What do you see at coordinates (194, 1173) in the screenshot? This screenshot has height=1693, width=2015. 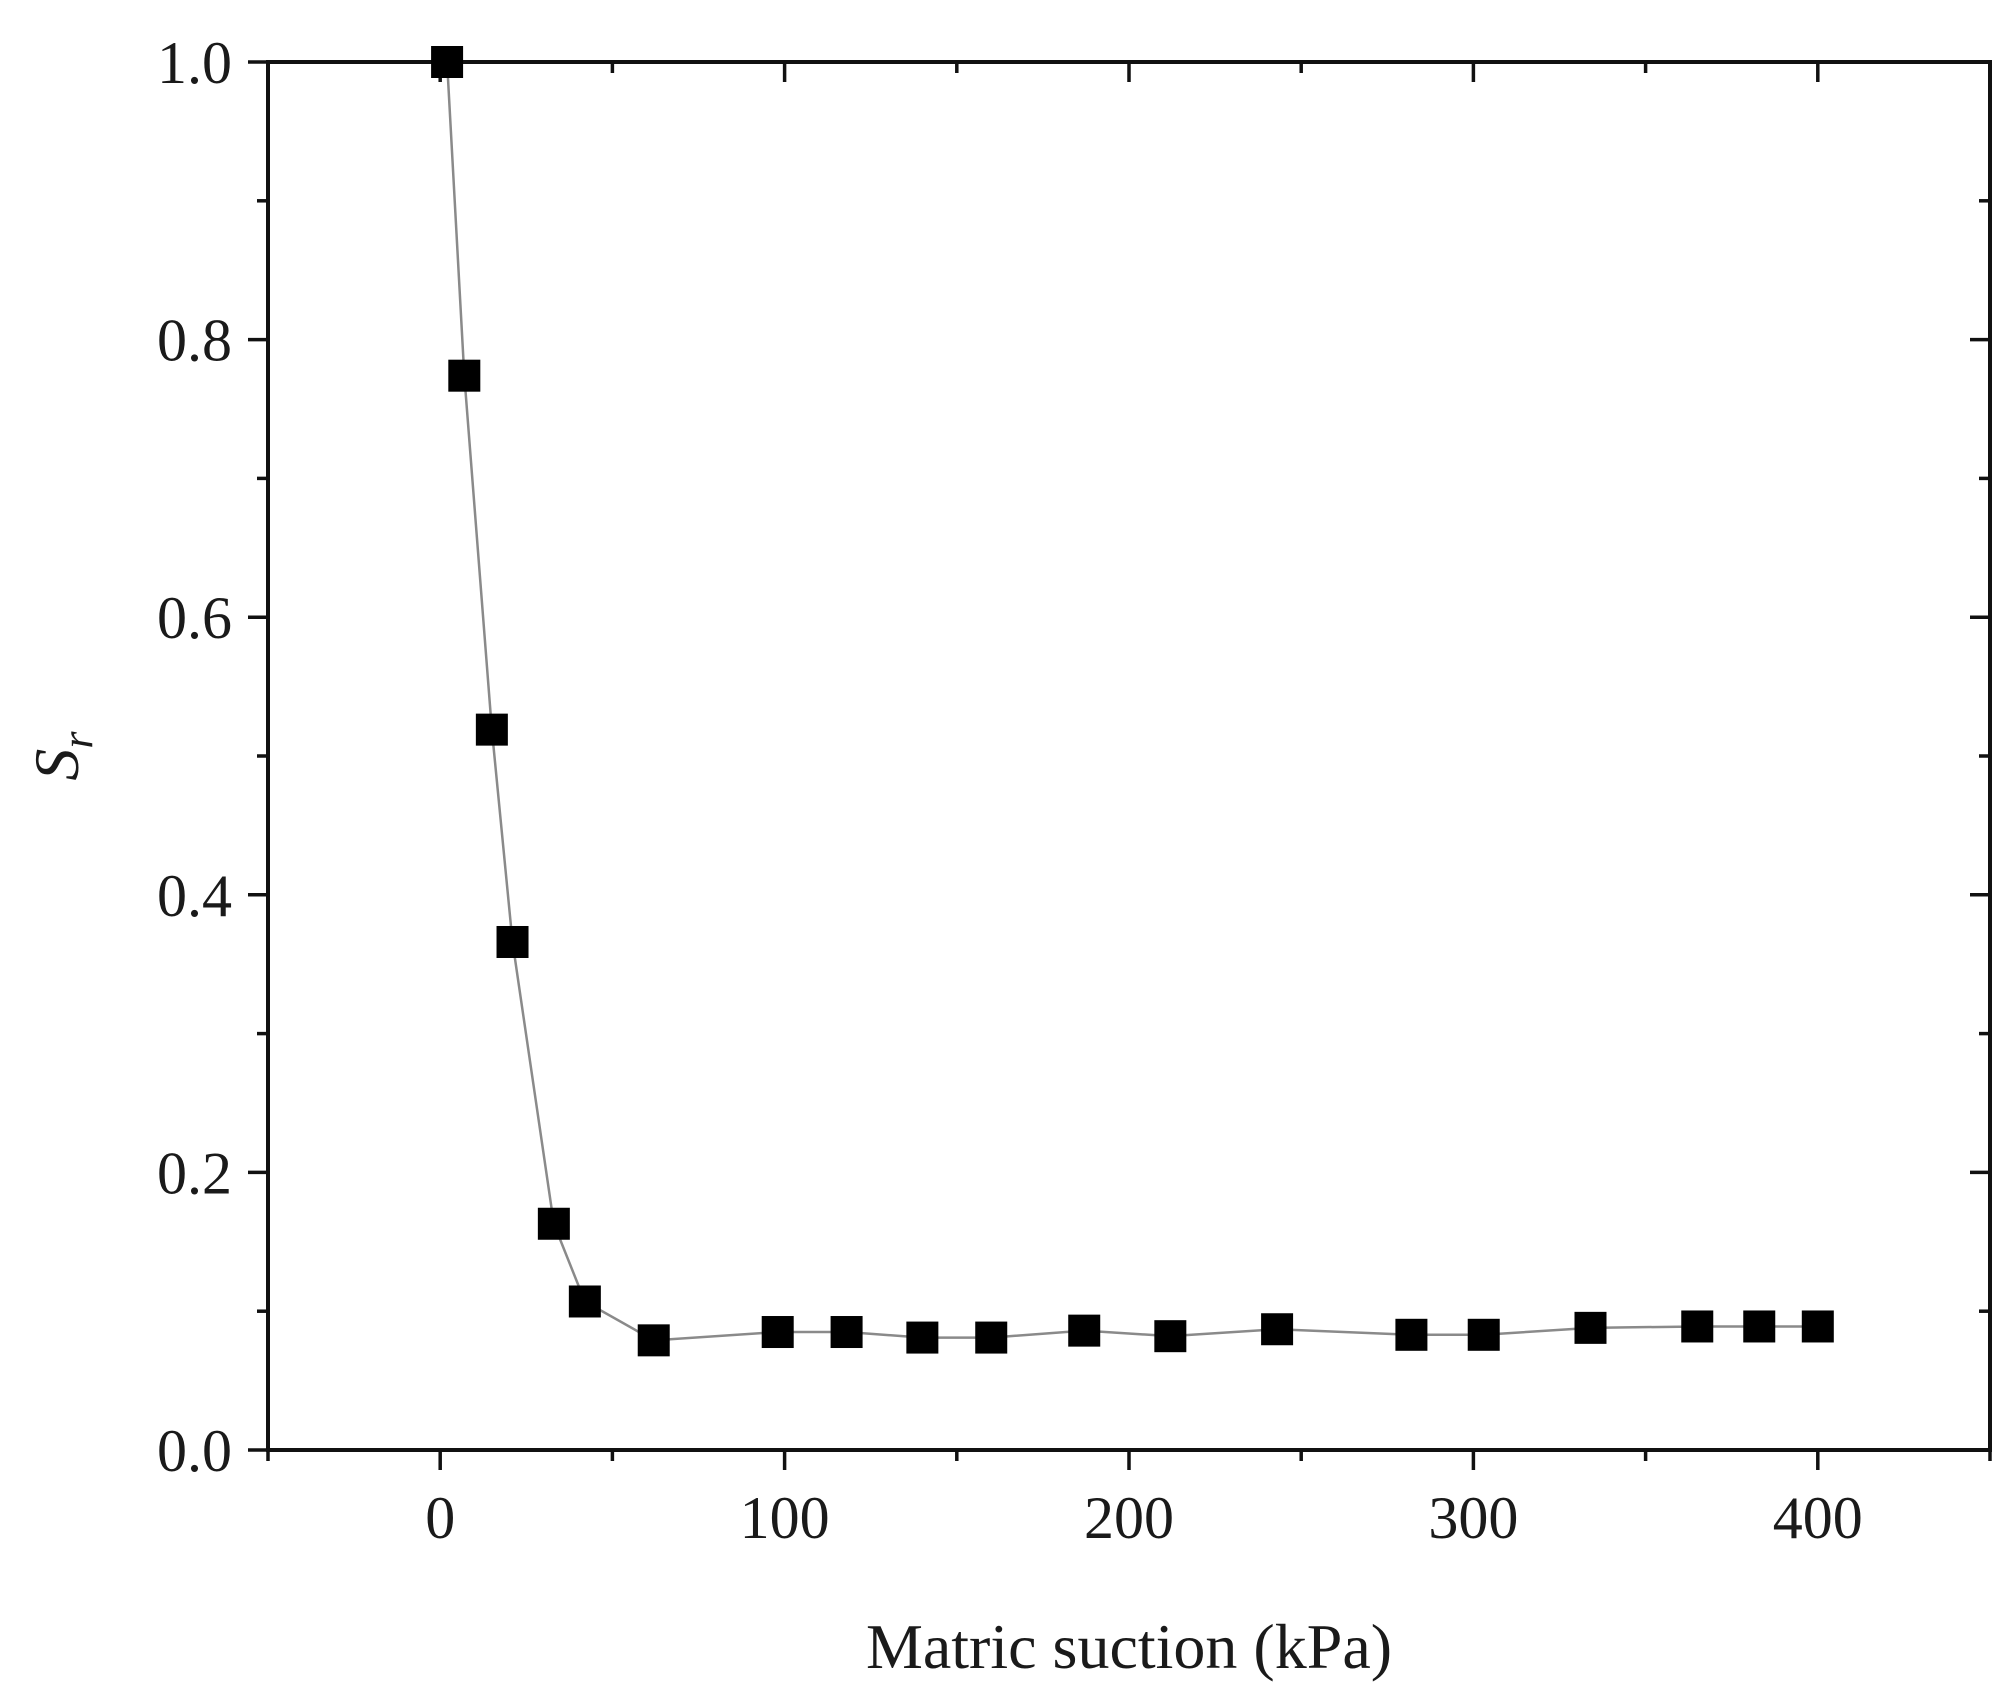 I see `y-tick-label: 0.2` at bounding box center [194, 1173].